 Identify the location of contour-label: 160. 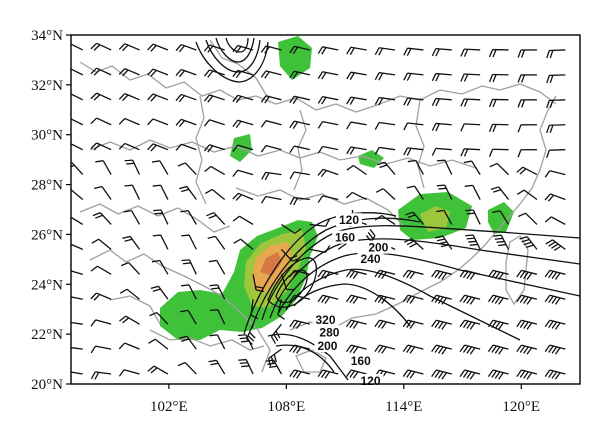
(345, 238).